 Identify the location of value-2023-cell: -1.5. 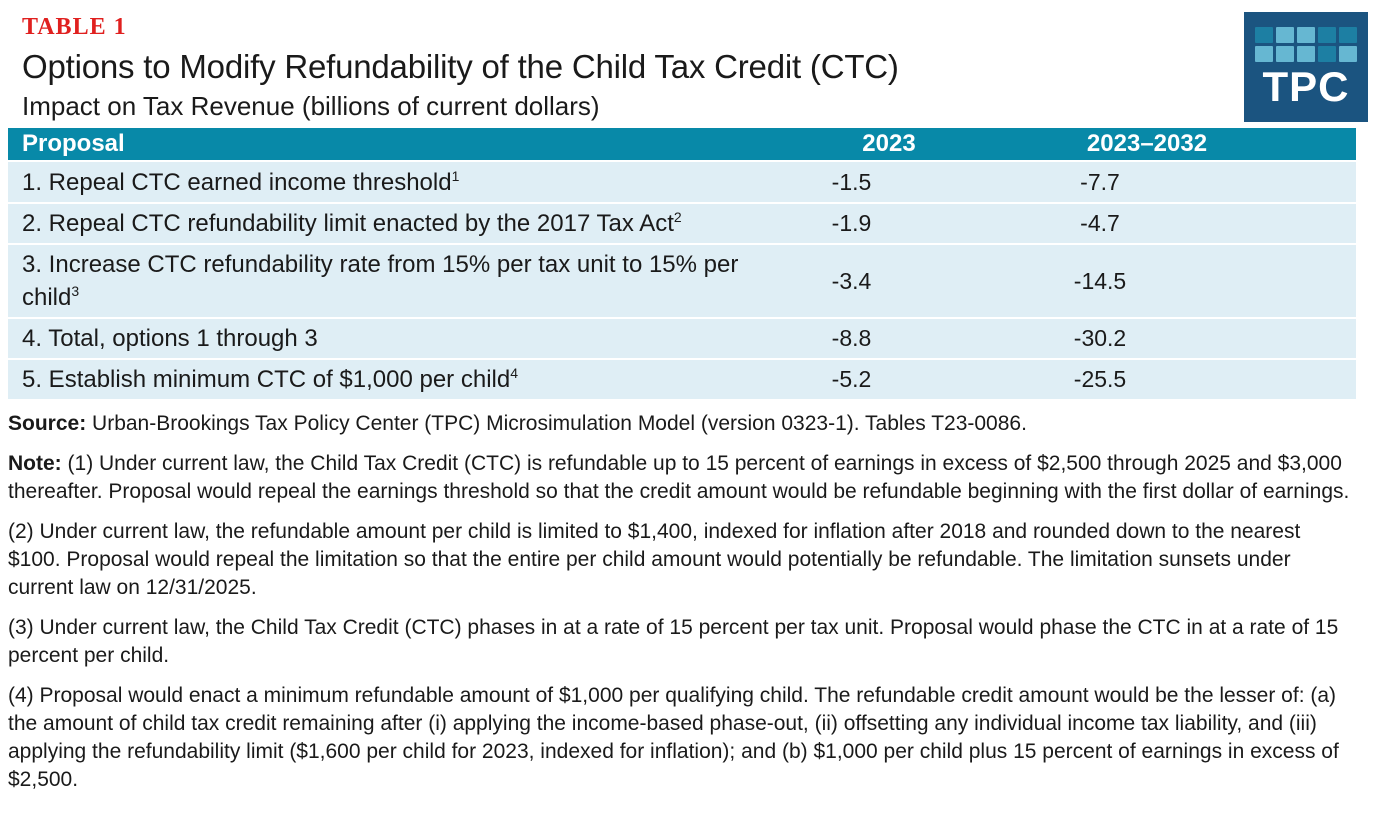
(889, 182).